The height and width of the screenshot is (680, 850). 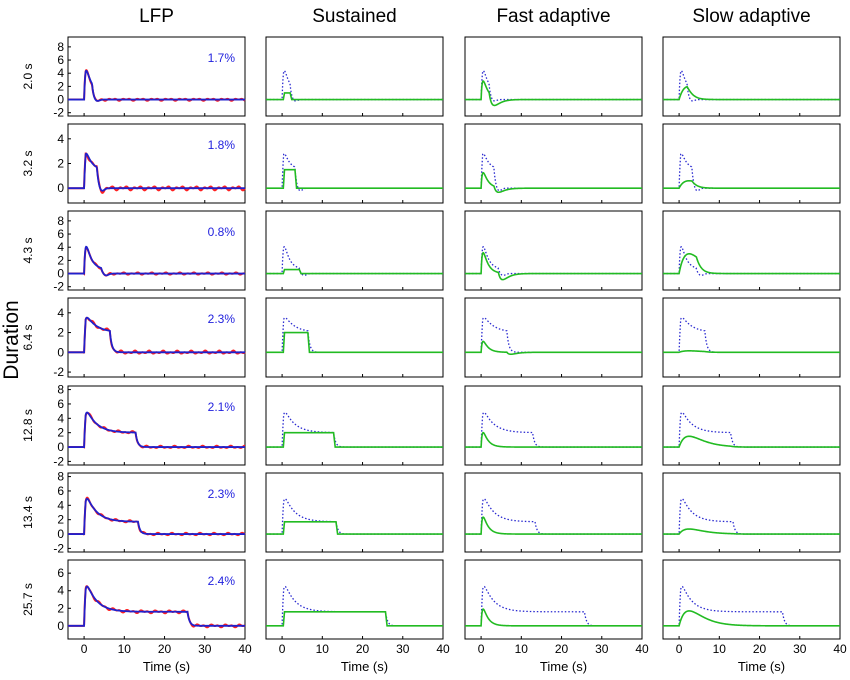 I want to click on row-label: 6.4 s, so click(x=28, y=337).